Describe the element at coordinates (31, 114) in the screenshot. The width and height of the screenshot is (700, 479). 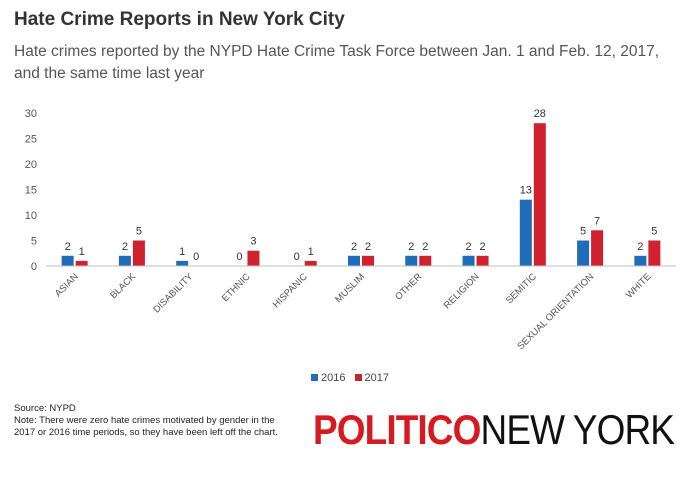
I see `y-tick-label-30: 30` at that location.